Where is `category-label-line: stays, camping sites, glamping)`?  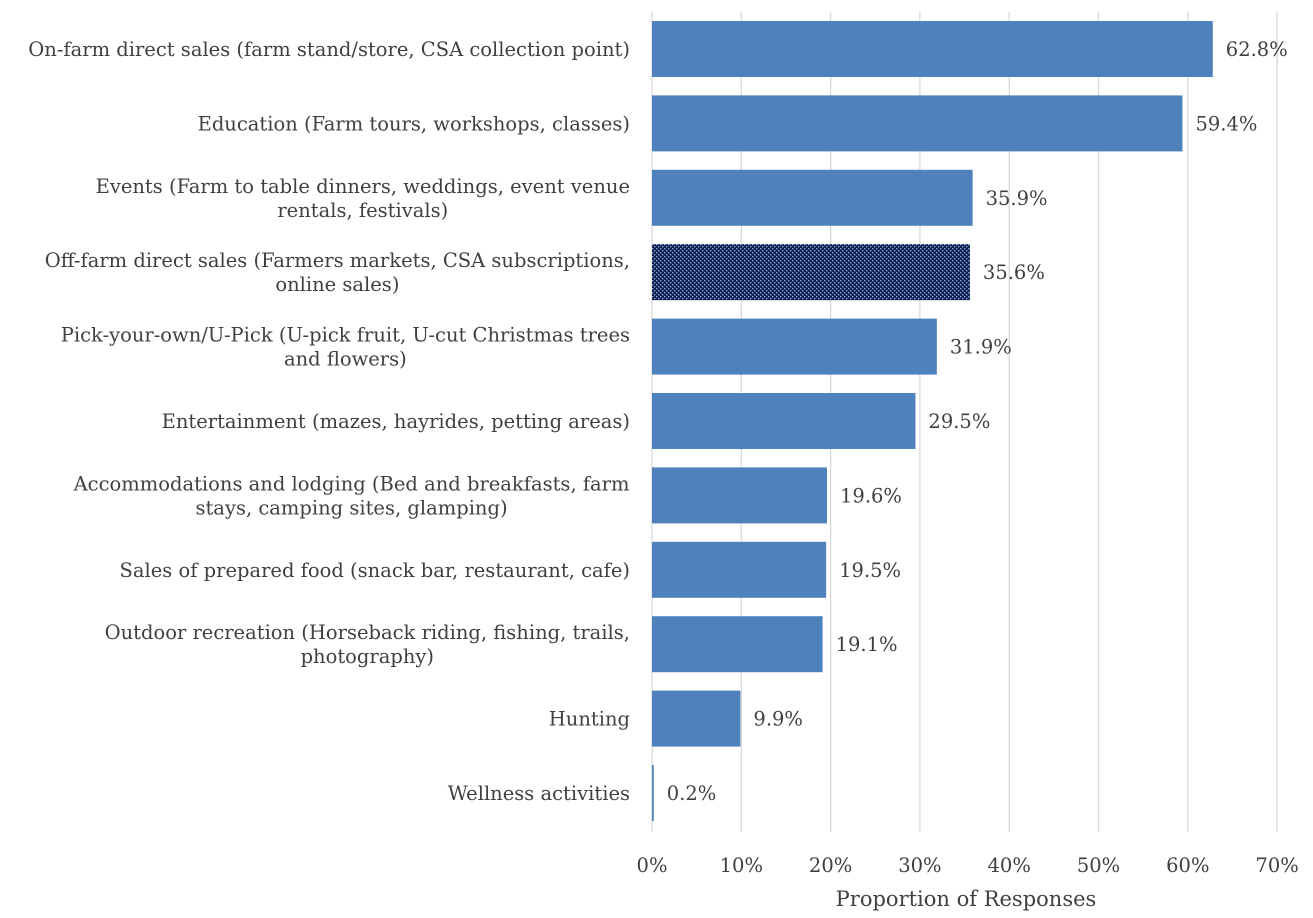
category-label-line: stays, camping sites, glamping) is located at coordinates (351, 507).